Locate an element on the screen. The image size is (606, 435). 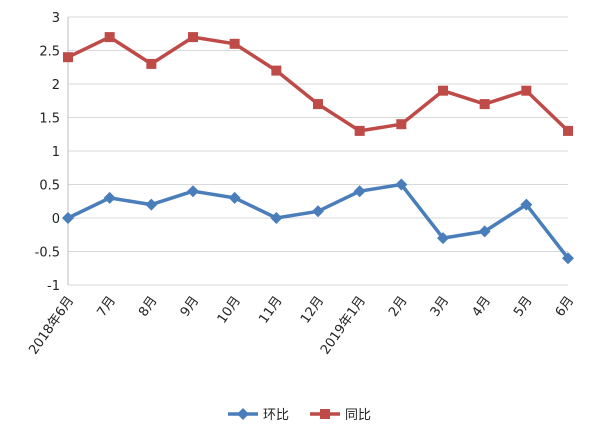
legend-entry: 环比 is located at coordinates (258, 415).